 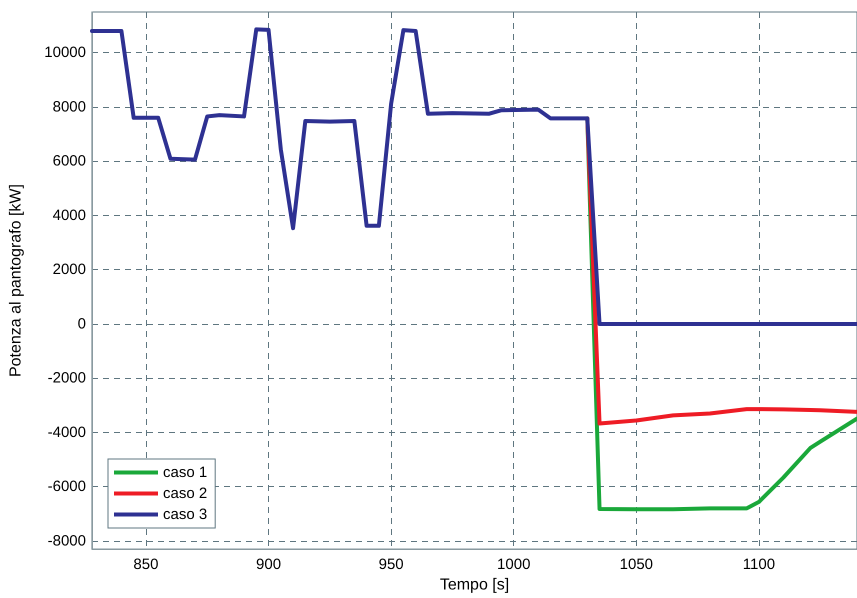 I want to click on x-tick-label: 950, so click(x=391, y=565).